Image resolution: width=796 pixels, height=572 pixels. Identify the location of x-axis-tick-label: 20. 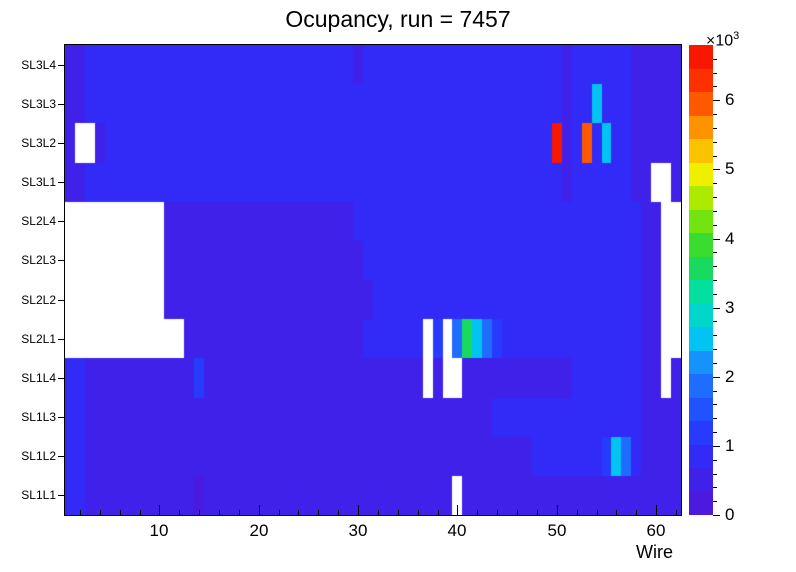
(259, 530).